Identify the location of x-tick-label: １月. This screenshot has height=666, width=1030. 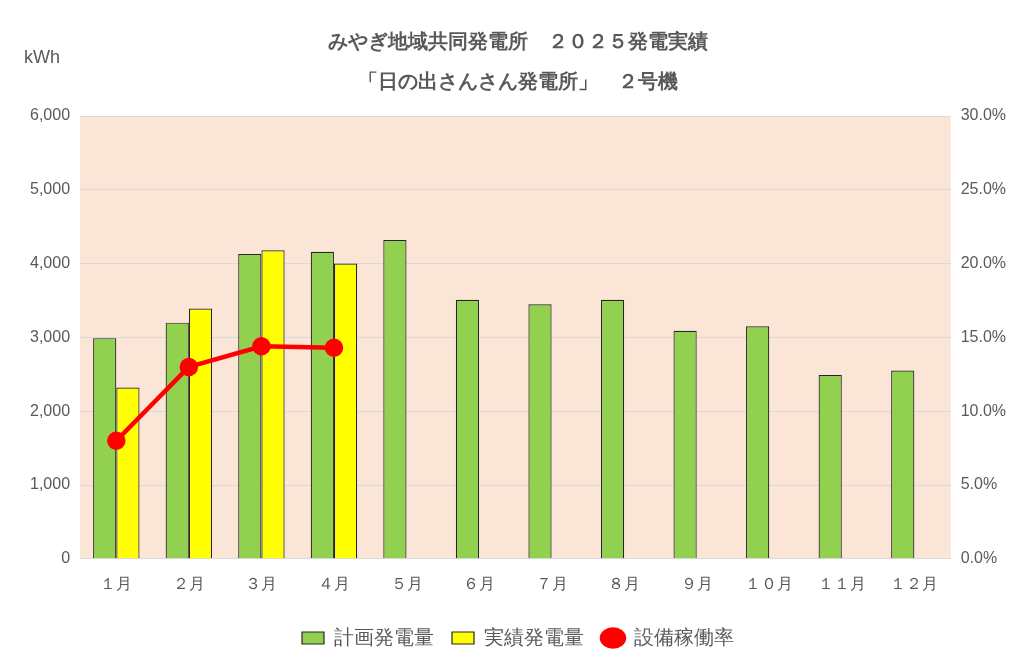
(116, 583).